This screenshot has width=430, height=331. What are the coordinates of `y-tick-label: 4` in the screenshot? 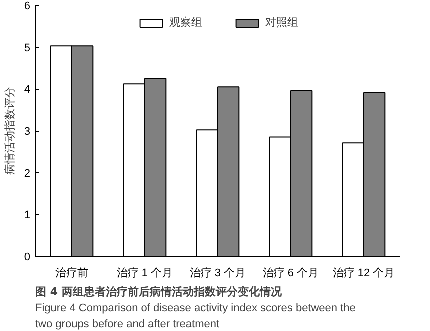 It's located at (27, 90).